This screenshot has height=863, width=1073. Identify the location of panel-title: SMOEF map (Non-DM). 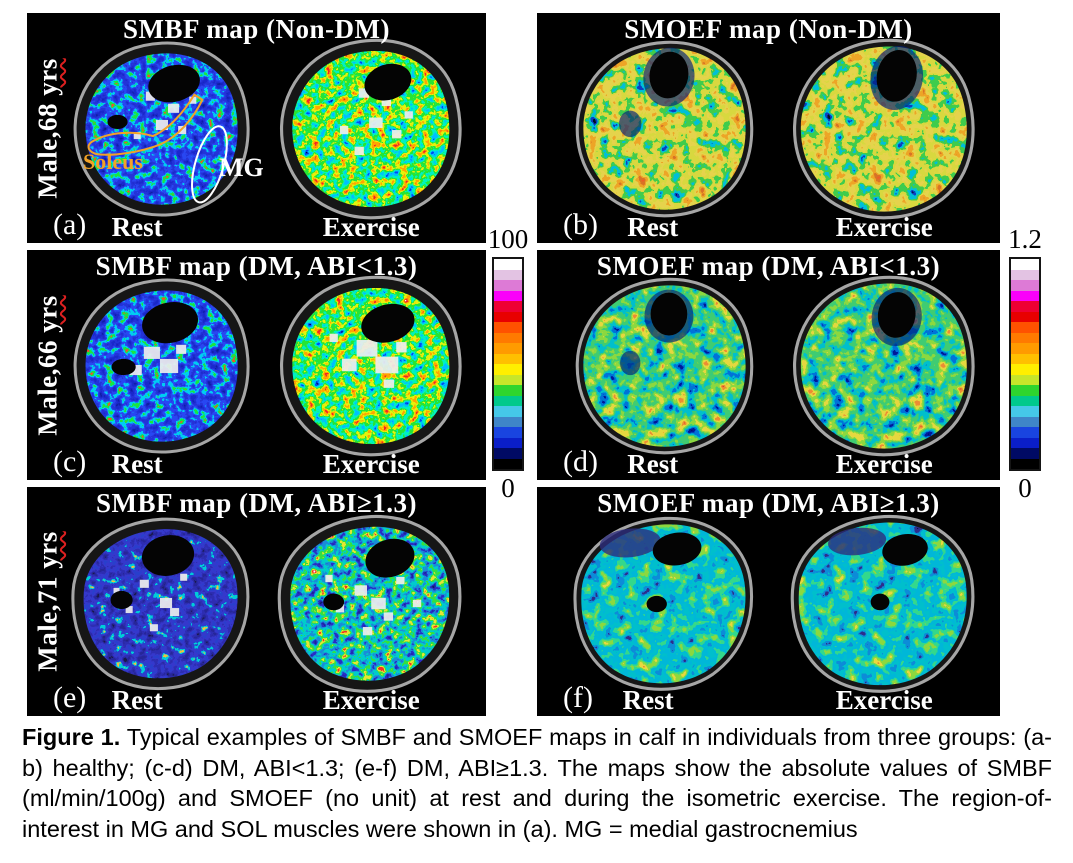
(768, 29).